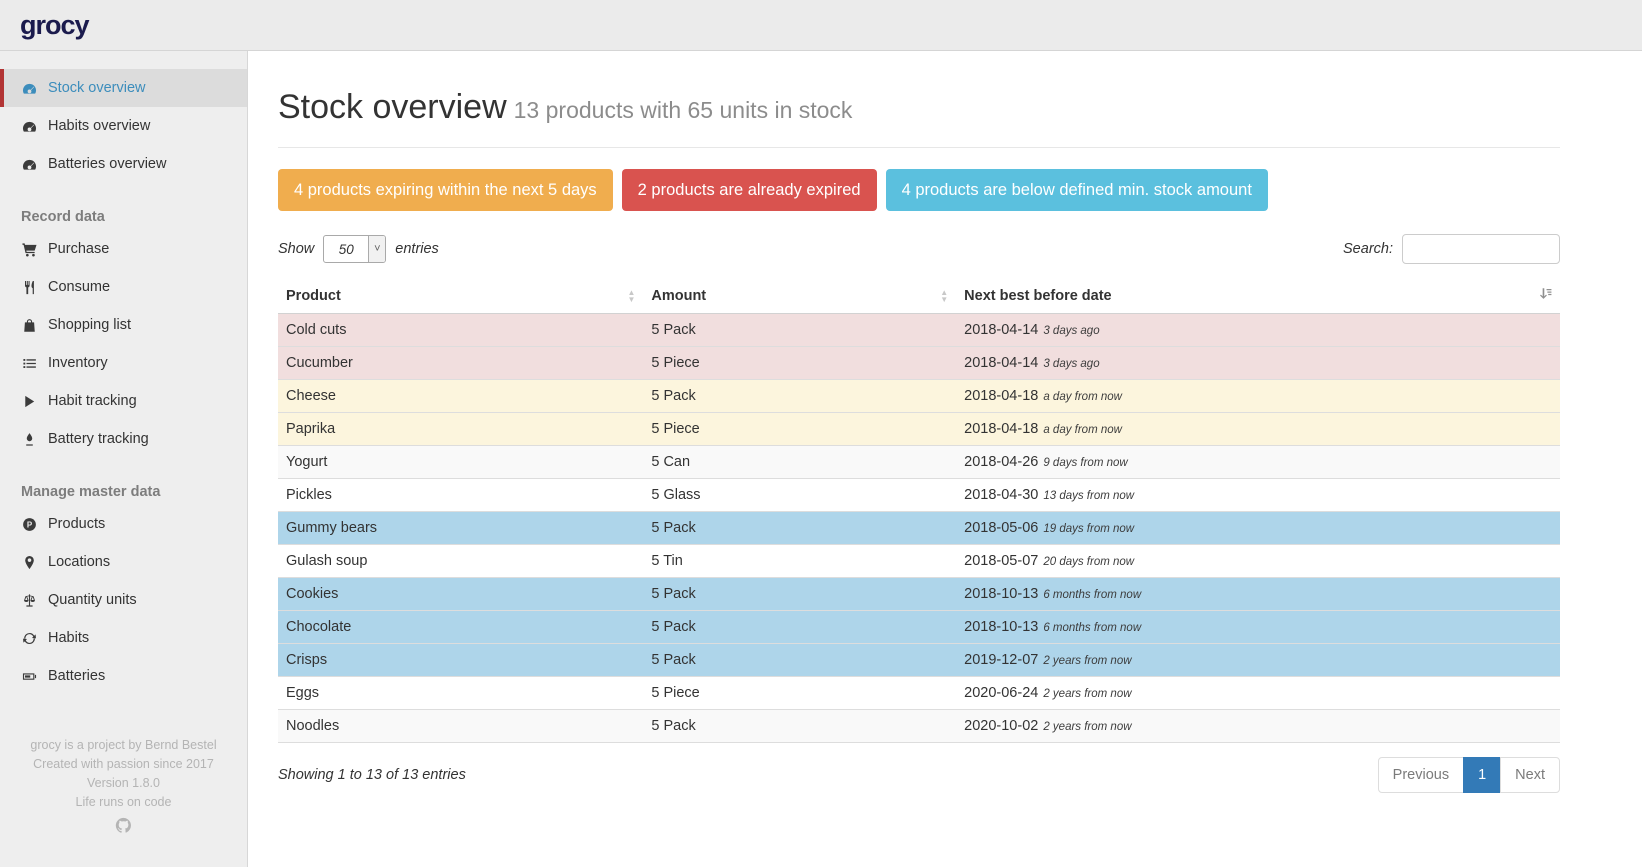  What do you see at coordinates (919, 249) in the screenshot?
I see `table-controls: Show 50 ˅ entries Search:` at bounding box center [919, 249].